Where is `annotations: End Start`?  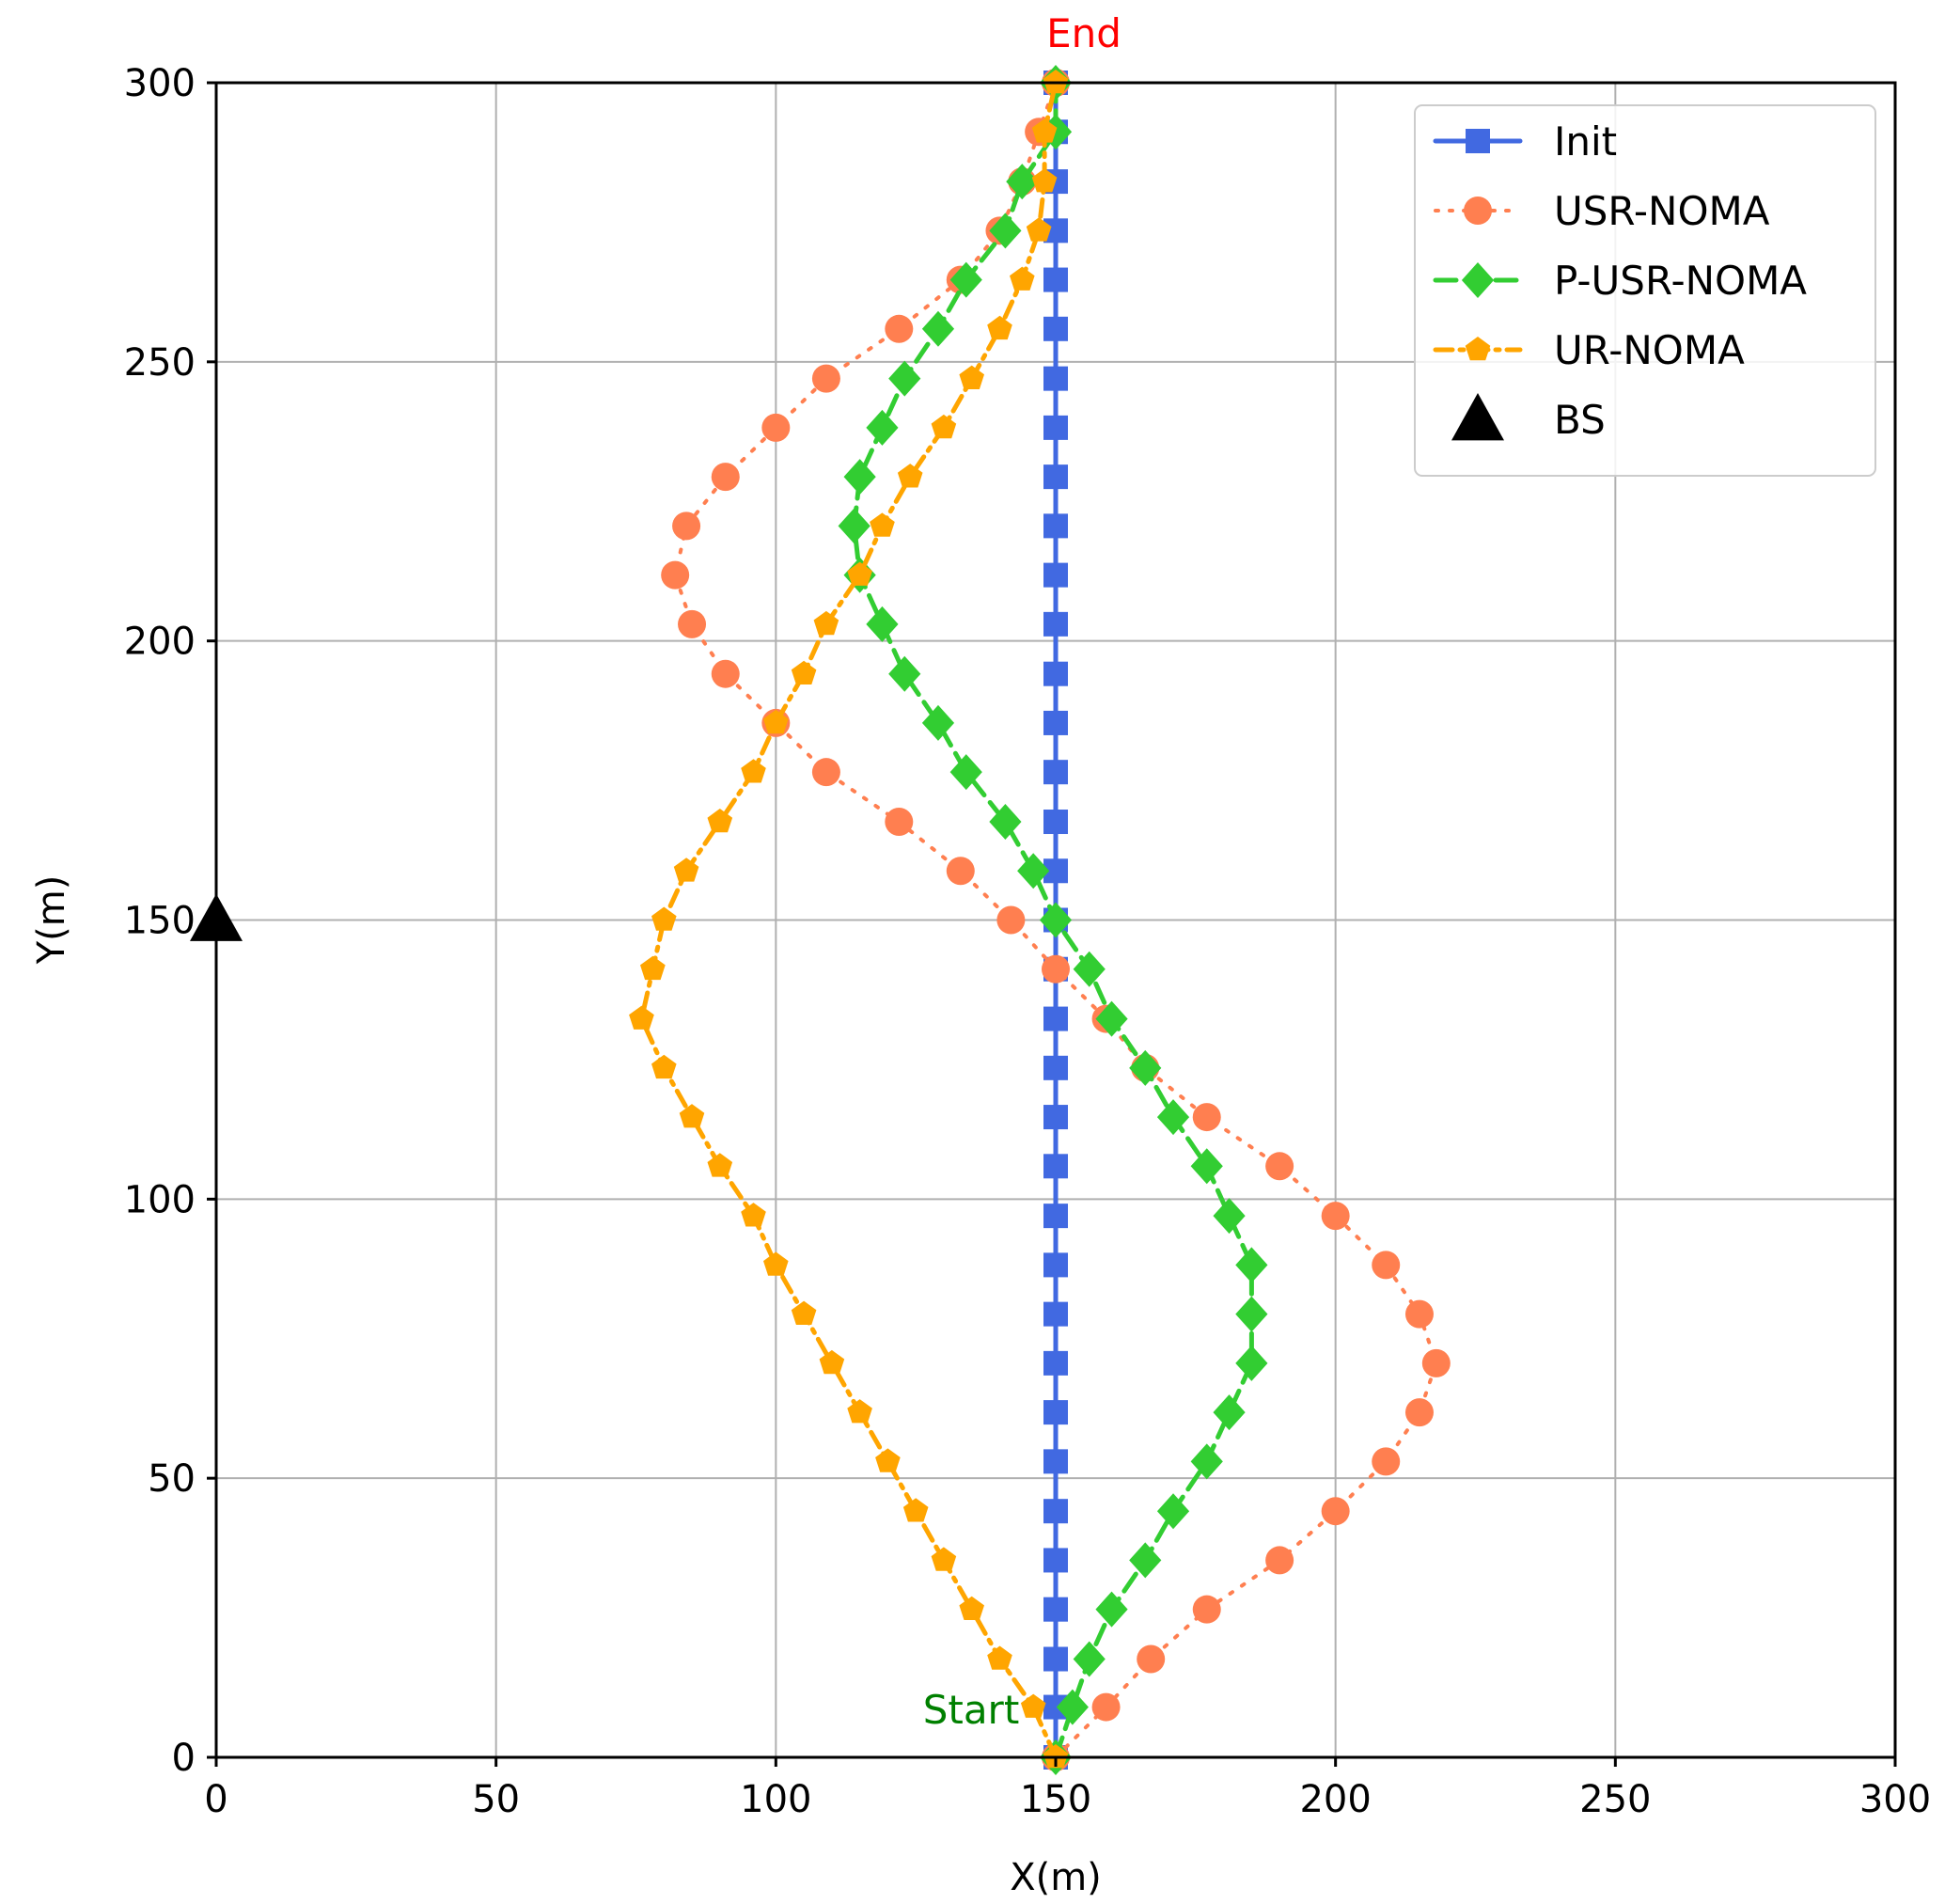 annotations: End Start is located at coordinates (1022, 871).